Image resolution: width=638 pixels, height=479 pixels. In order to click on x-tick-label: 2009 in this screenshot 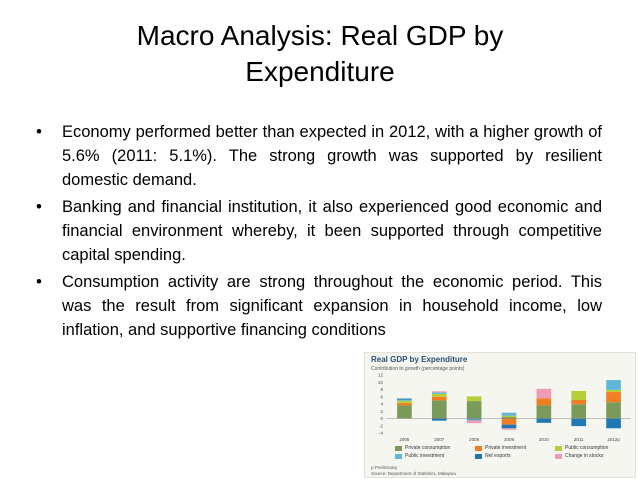, I will do `click(509, 439)`.